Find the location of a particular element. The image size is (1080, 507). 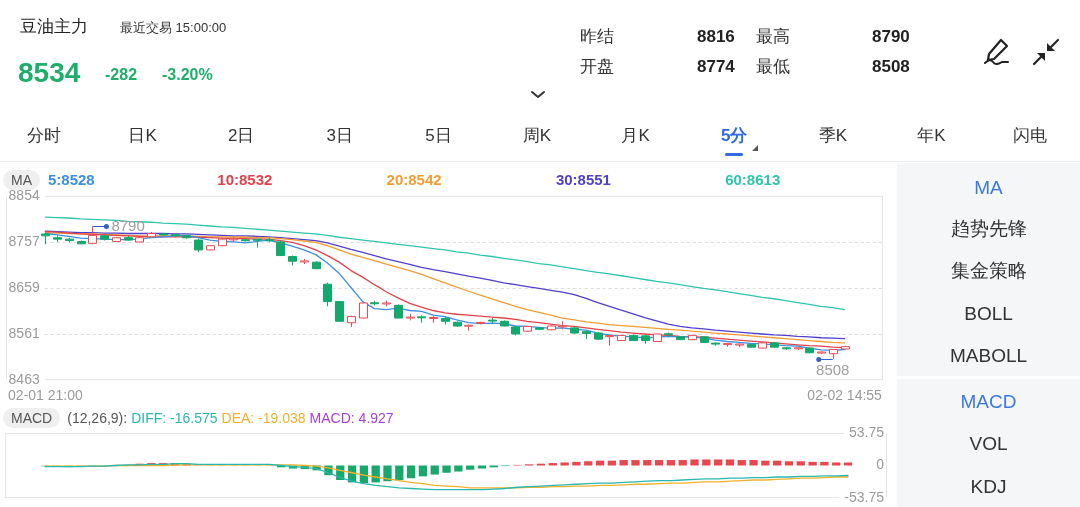

text: 10:8532 is located at coordinates (245, 180).